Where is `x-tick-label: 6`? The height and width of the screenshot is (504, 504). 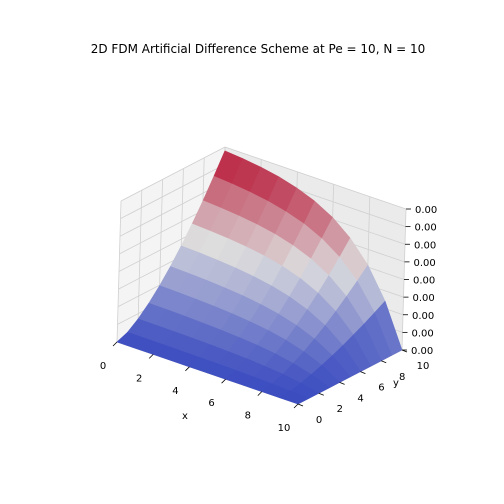 x-tick-label: 6 is located at coordinates (211, 403).